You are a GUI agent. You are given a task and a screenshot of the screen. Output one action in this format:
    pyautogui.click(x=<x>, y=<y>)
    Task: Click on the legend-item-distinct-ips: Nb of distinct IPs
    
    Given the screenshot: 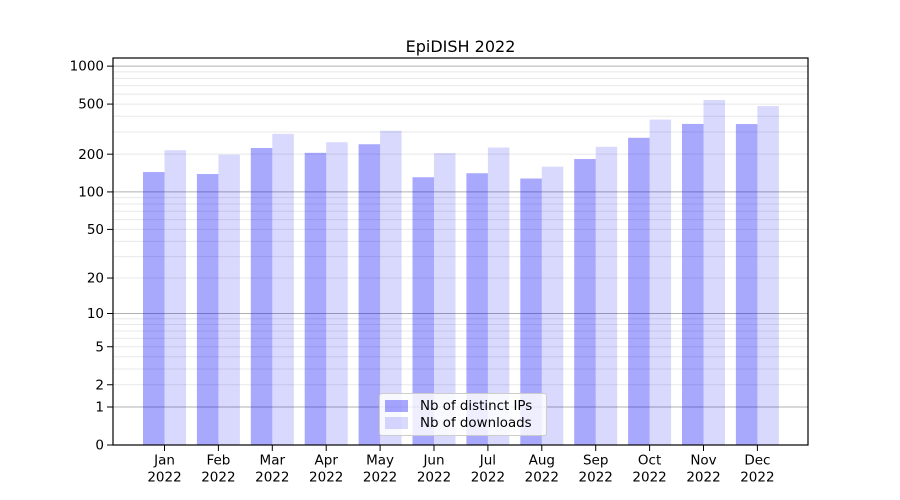 What is the action you would take?
    pyautogui.click(x=462, y=406)
    